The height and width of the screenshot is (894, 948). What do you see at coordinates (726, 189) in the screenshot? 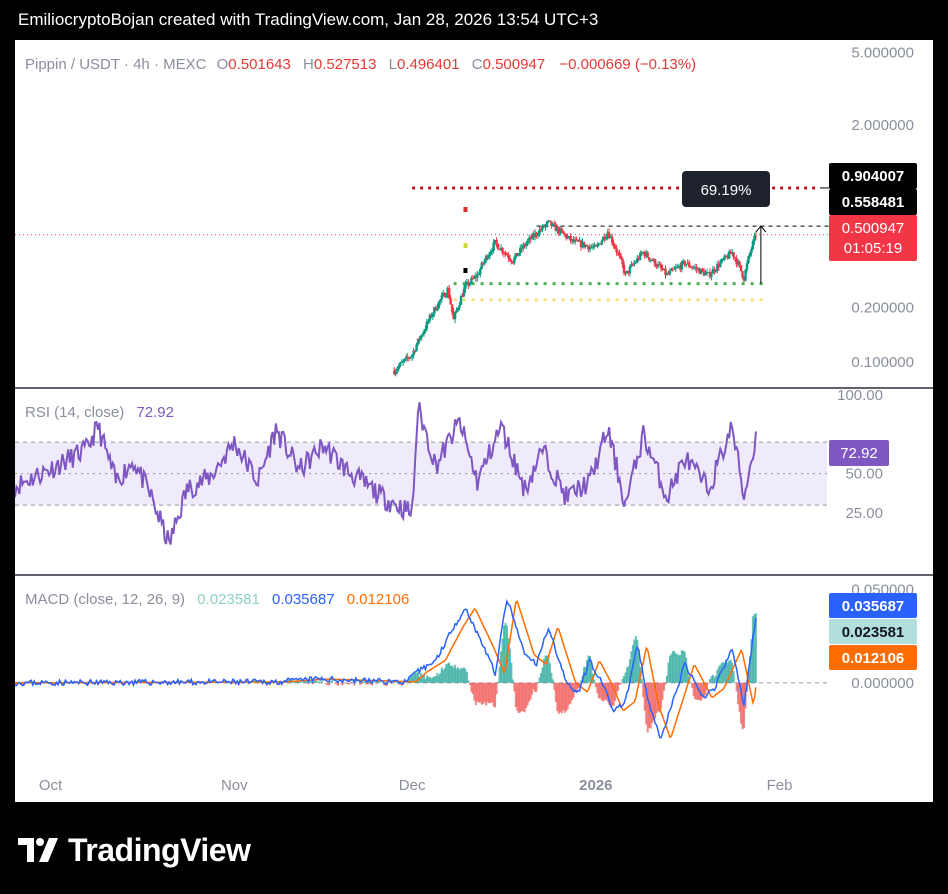
I see `measure-tool: 69.19%` at bounding box center [726, 189].